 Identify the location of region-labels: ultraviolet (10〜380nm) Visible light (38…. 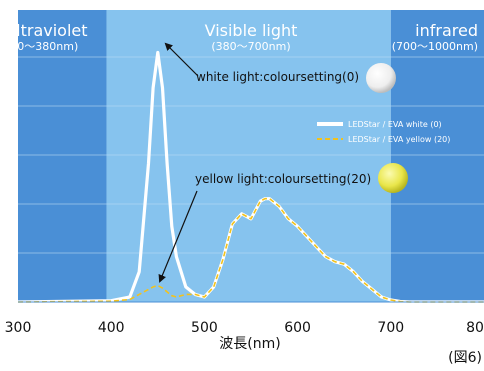
(242, 37).